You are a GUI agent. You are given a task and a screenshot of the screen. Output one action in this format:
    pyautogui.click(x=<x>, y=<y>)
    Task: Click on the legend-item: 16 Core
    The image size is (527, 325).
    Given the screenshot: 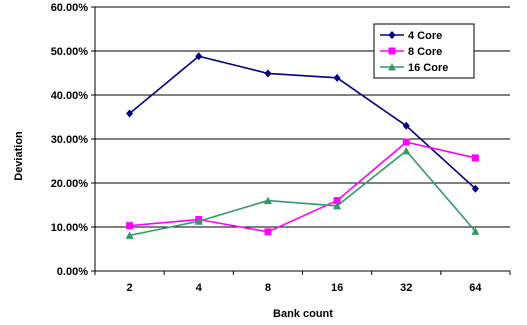 What is the action you would take?
    pyautogui.click(x=414, y=68)
    